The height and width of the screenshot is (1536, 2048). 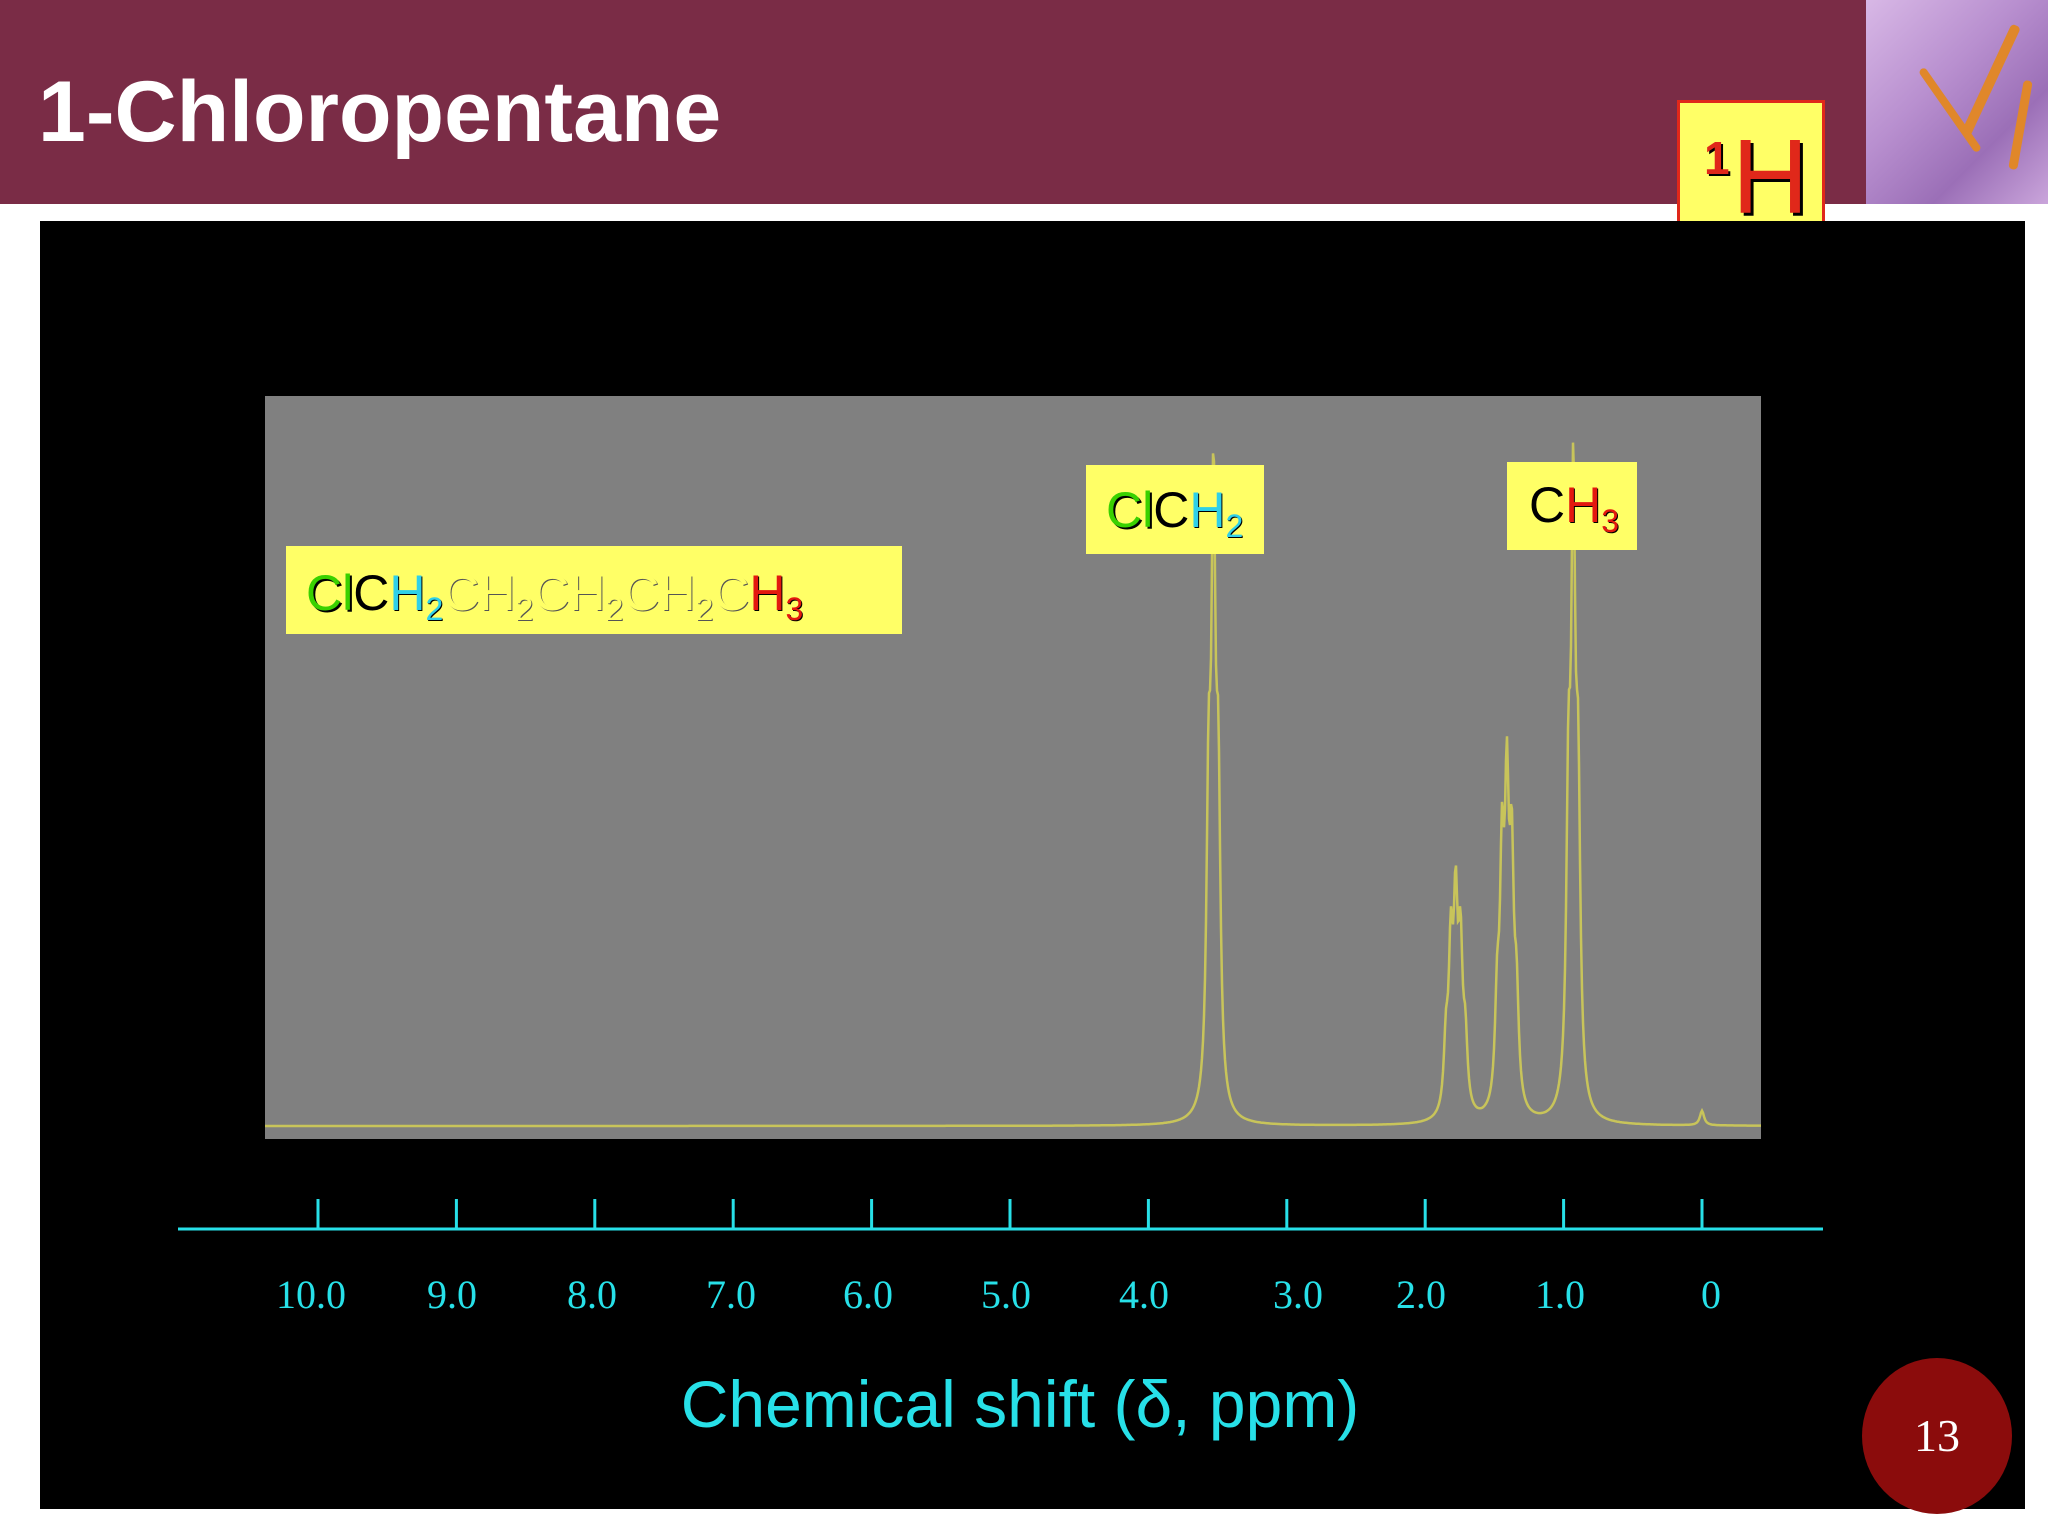 I want to click on slide-title: 1-Chloropentane, so click(x=380, y=112).